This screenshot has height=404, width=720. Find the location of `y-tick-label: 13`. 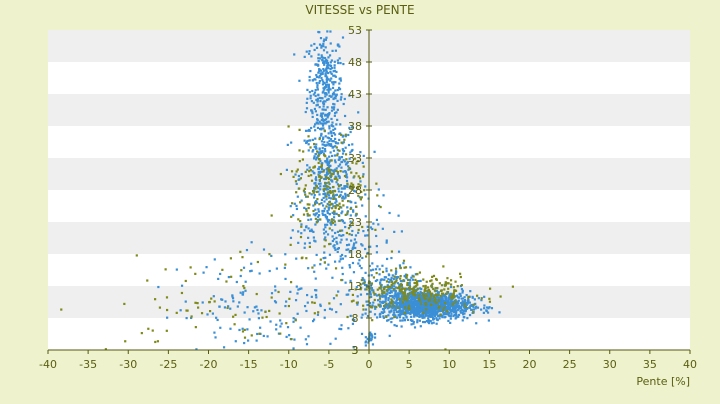

y-tick-label: 13 is located at coordinates (355, 286).